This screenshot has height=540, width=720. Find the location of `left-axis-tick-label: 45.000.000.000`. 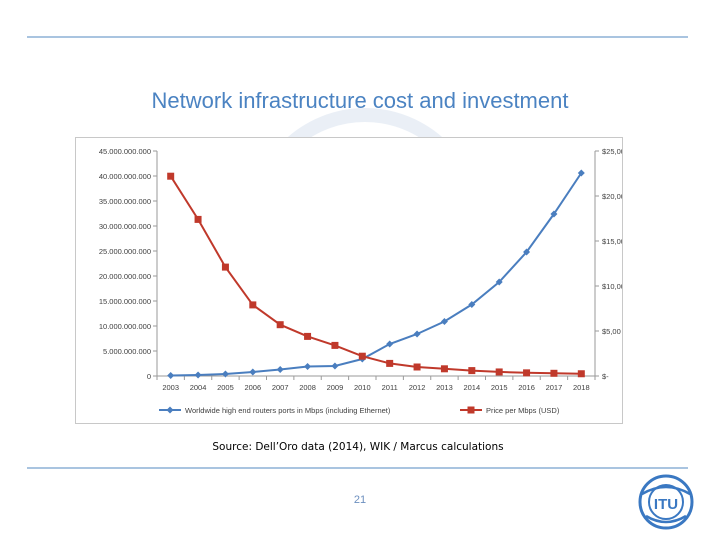

left-axis-tick-label: 45.000.000.000 is located at coordinates (125, 151).